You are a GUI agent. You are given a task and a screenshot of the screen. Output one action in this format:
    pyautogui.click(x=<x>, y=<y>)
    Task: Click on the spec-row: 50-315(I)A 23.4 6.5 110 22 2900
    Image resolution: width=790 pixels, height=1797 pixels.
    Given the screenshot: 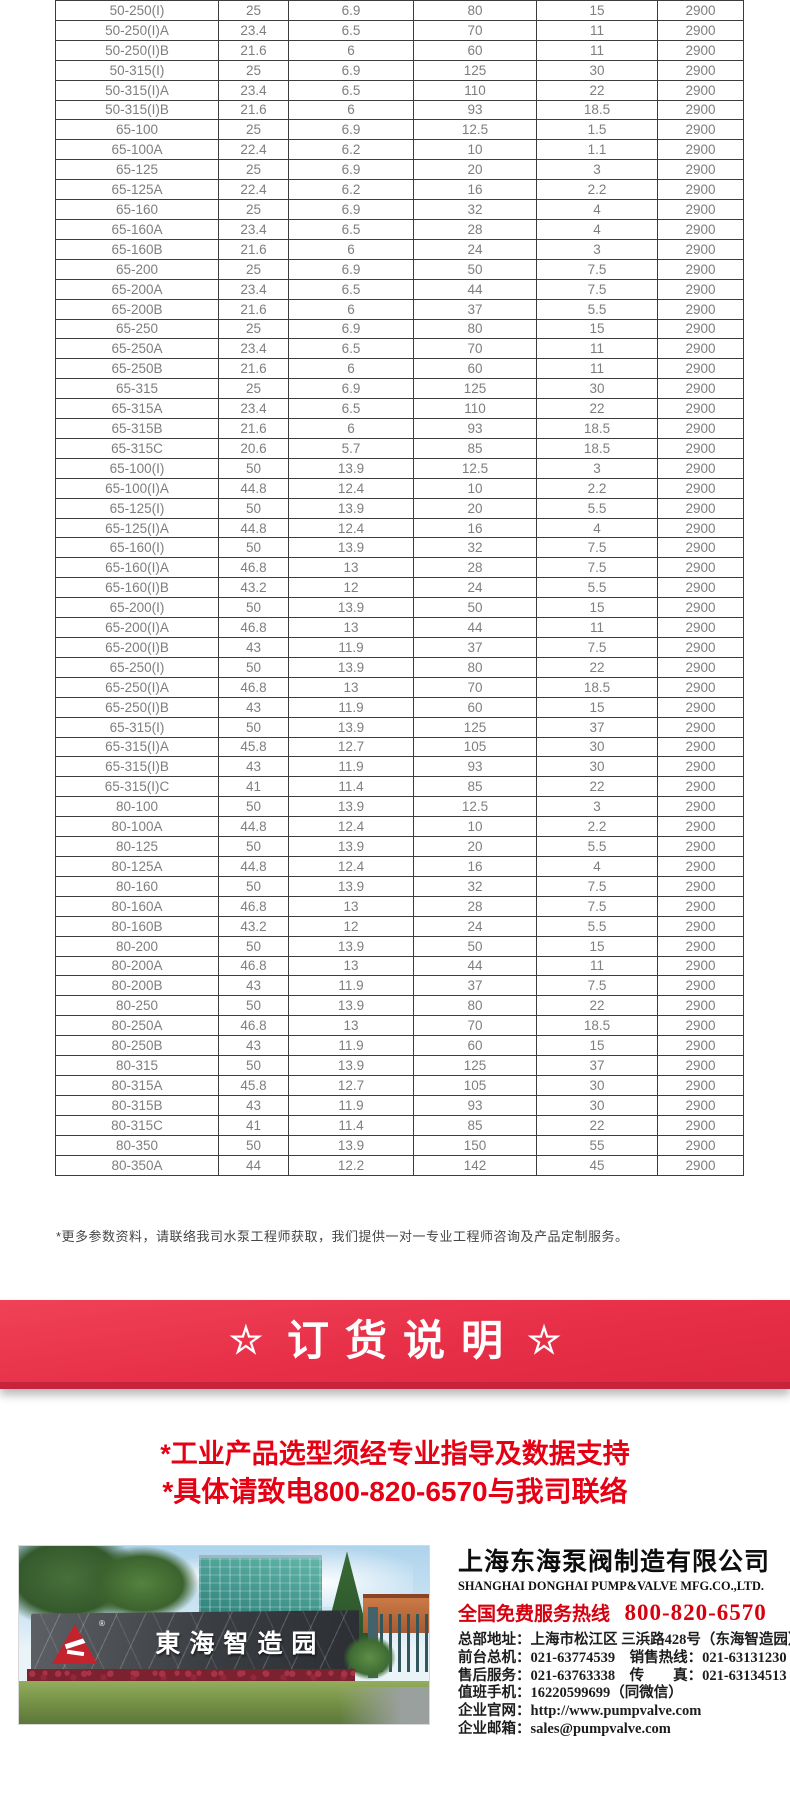 What is the action you would take?
    pyautogui.click(x=399, y=90)
    